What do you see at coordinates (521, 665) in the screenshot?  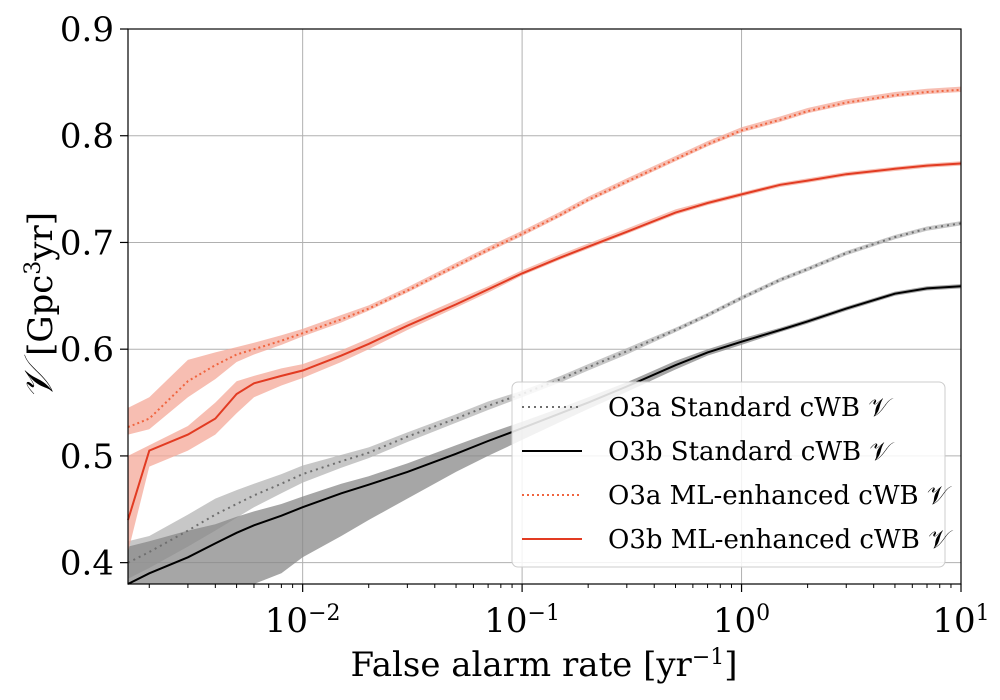 I see `x-axis-label-main: False alarm rate [yr` at bounding box center [521, 665].